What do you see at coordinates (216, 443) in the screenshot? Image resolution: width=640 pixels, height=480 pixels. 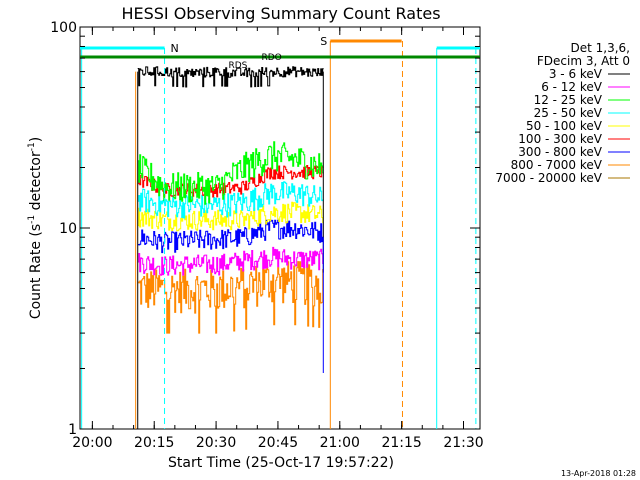 I see `x-tick-label: 20:30` at bounding box center [216, 443].